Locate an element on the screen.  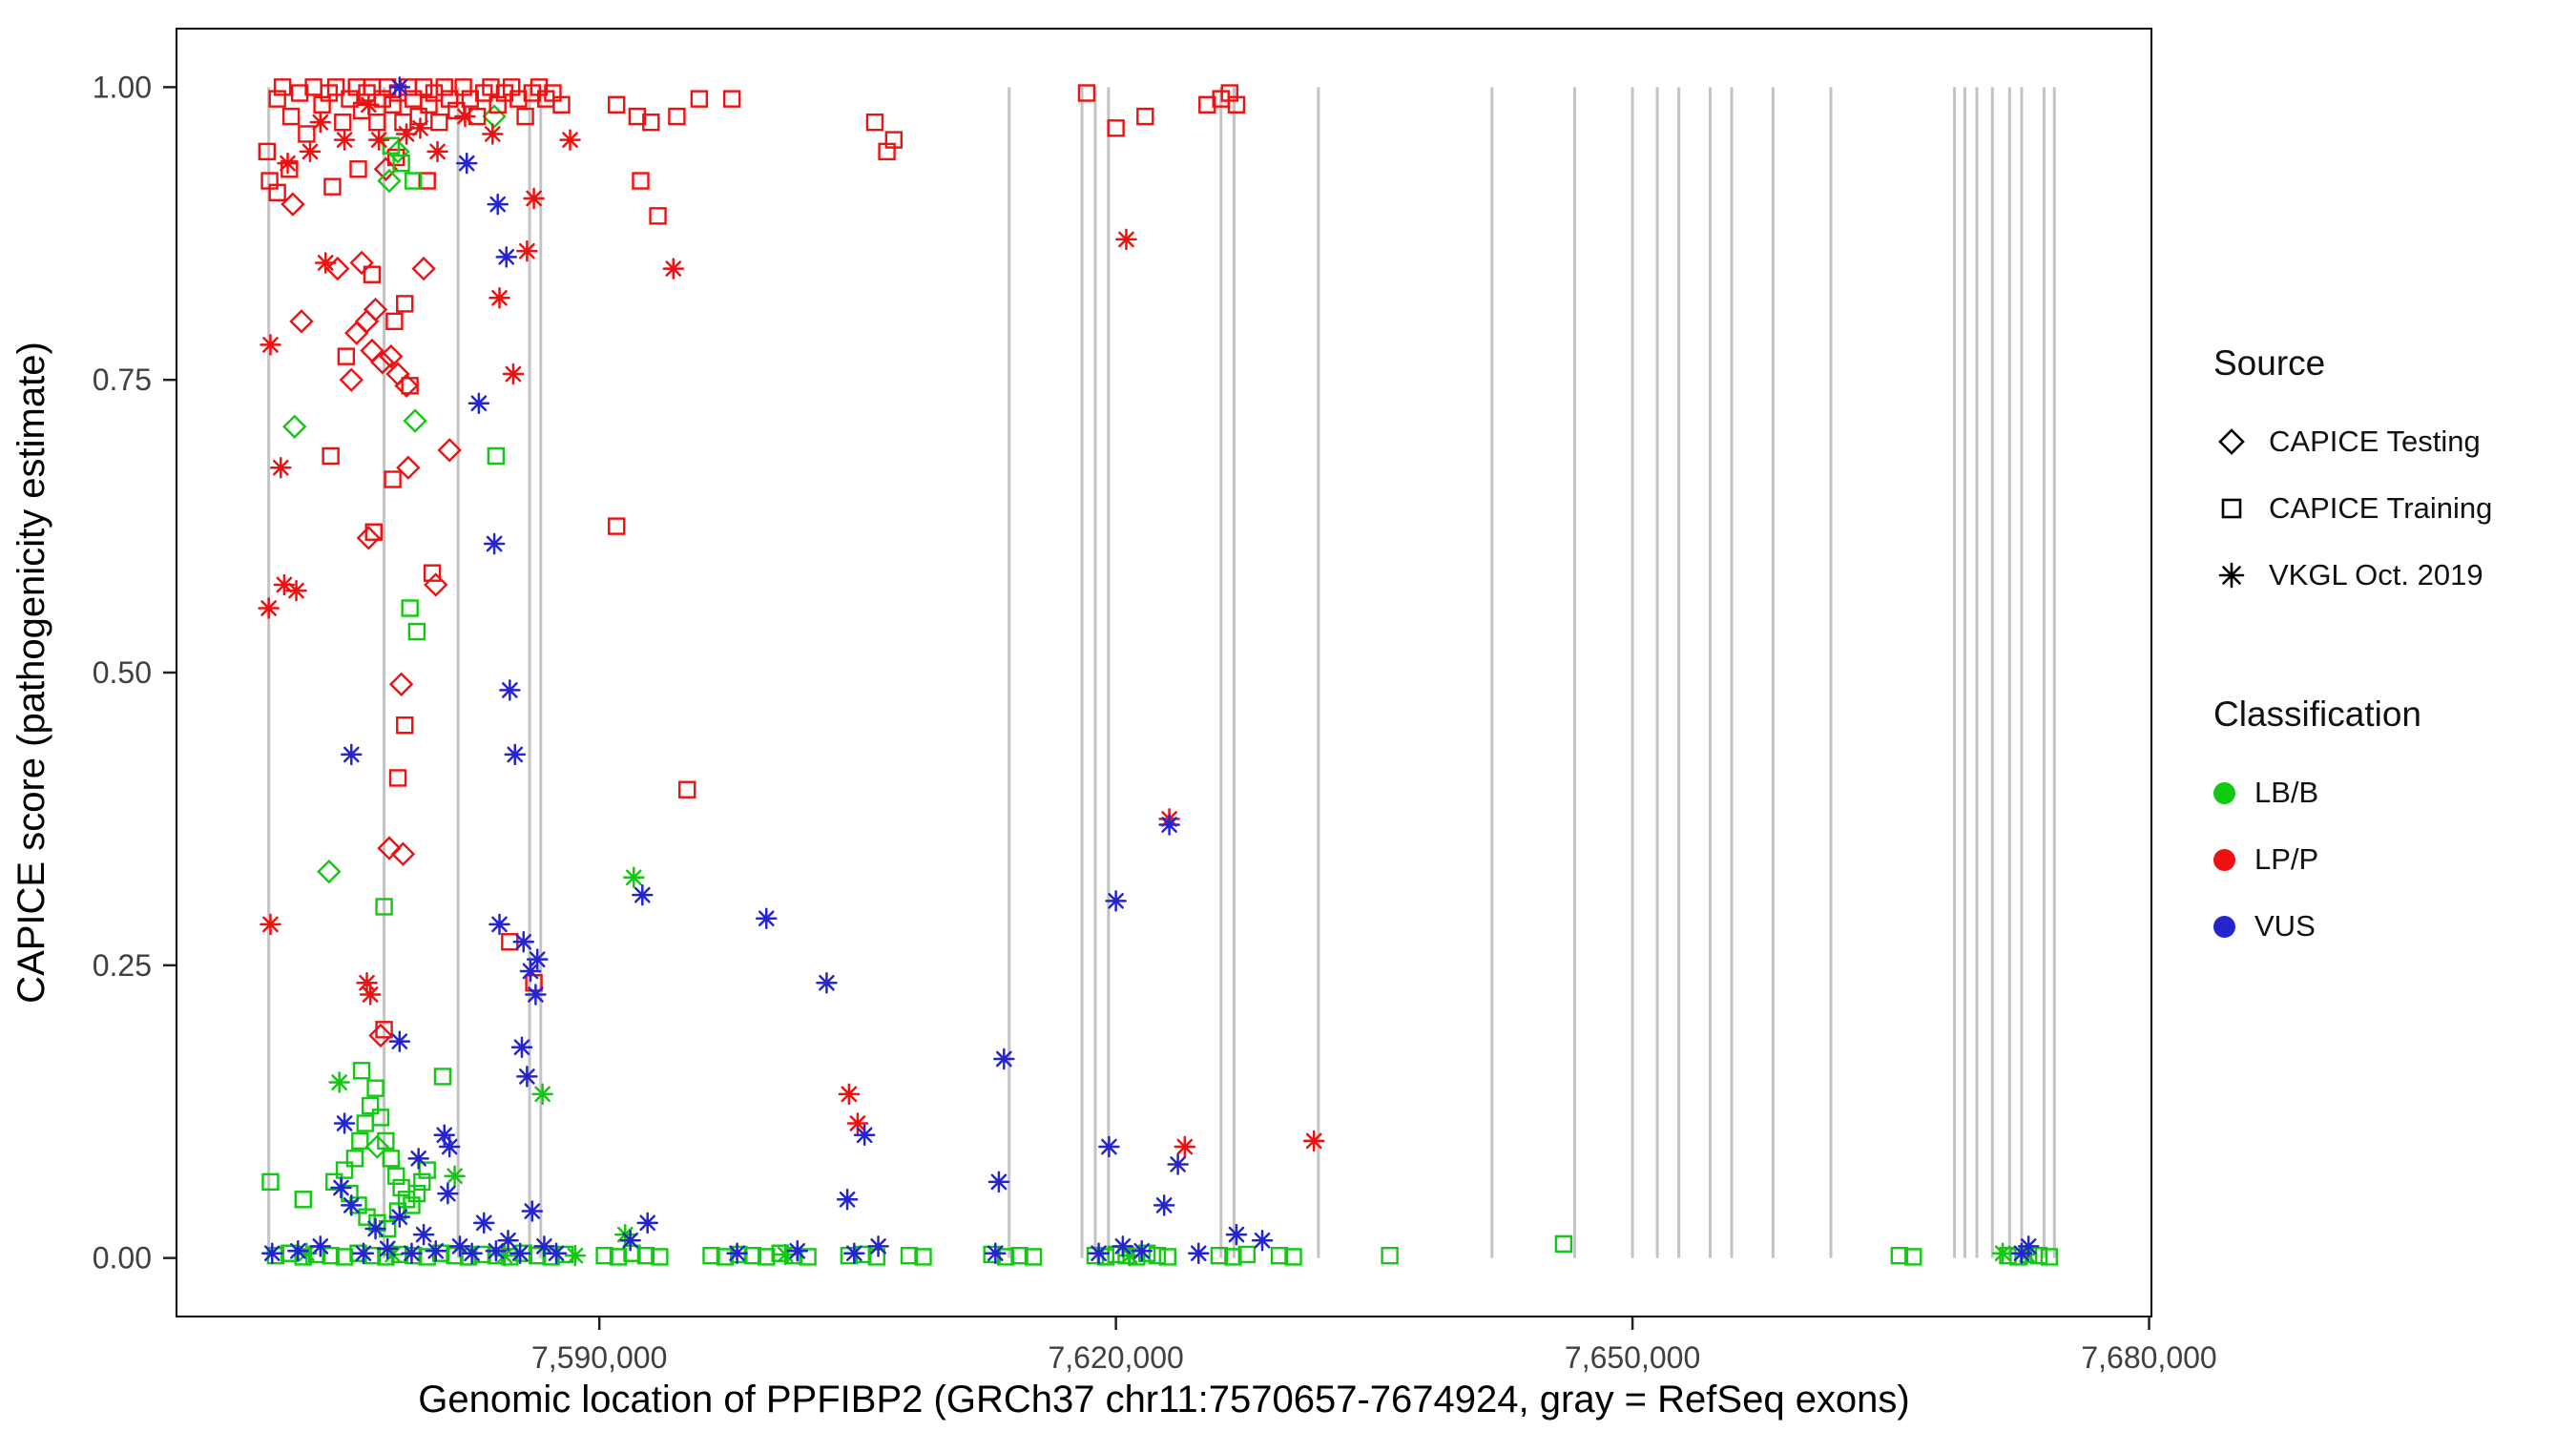
y-axis-title: CAPICE score (pathogenicity estimate) is located at coordinates (31, 673).